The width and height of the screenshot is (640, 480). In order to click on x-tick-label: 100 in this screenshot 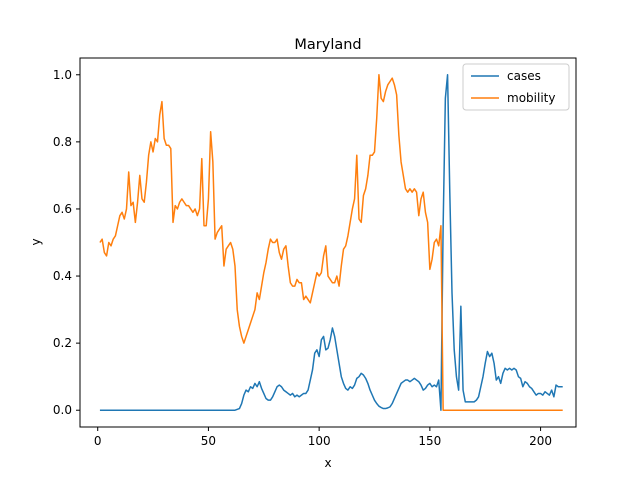, I will do `click(319, 441)`.